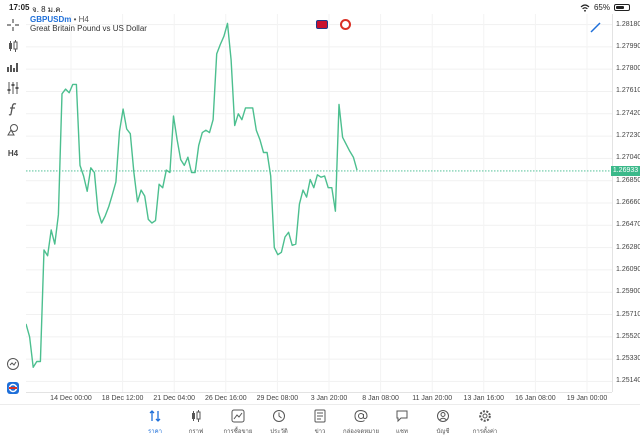 This screenshot has width=640, height=448. What do you see at coordinates (628, 225) in the screenshot?
I see `price-tick-label: 1.26470` at bounding box center [628, 225].